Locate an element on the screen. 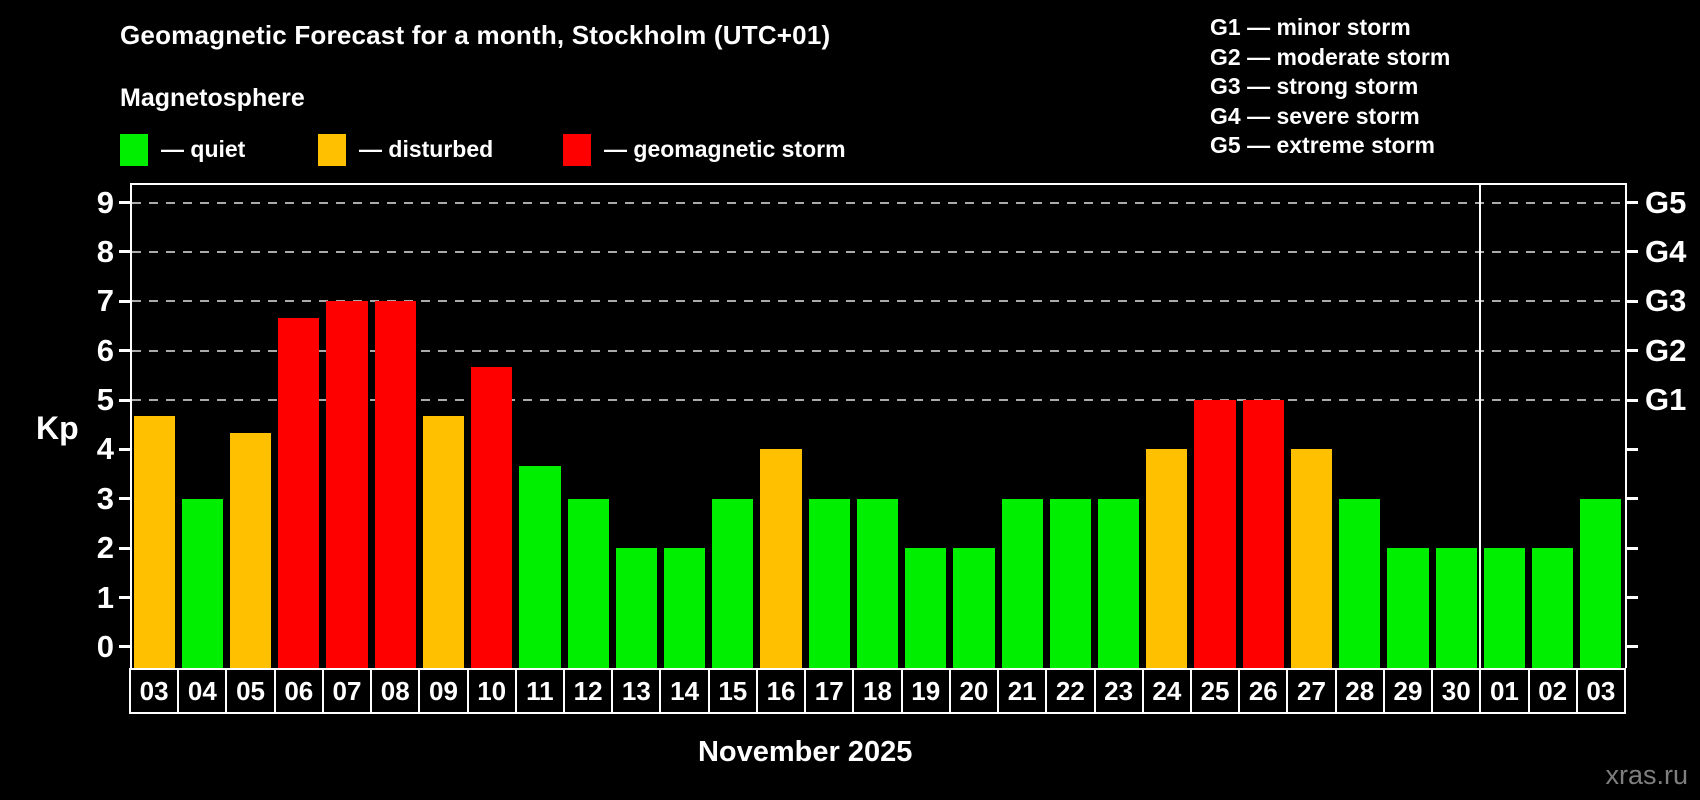 The width and height of the screenshot is (1700, 800). legend-item-quiet: — quiet is located at coordinates (182, 149).